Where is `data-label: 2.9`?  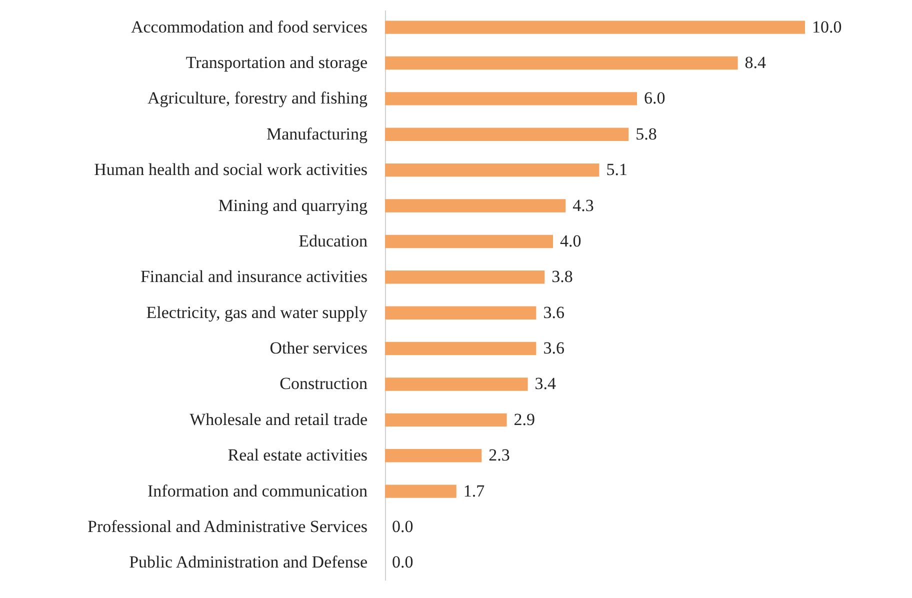 data-label: 2.9 is located at coordinates (525, 419).